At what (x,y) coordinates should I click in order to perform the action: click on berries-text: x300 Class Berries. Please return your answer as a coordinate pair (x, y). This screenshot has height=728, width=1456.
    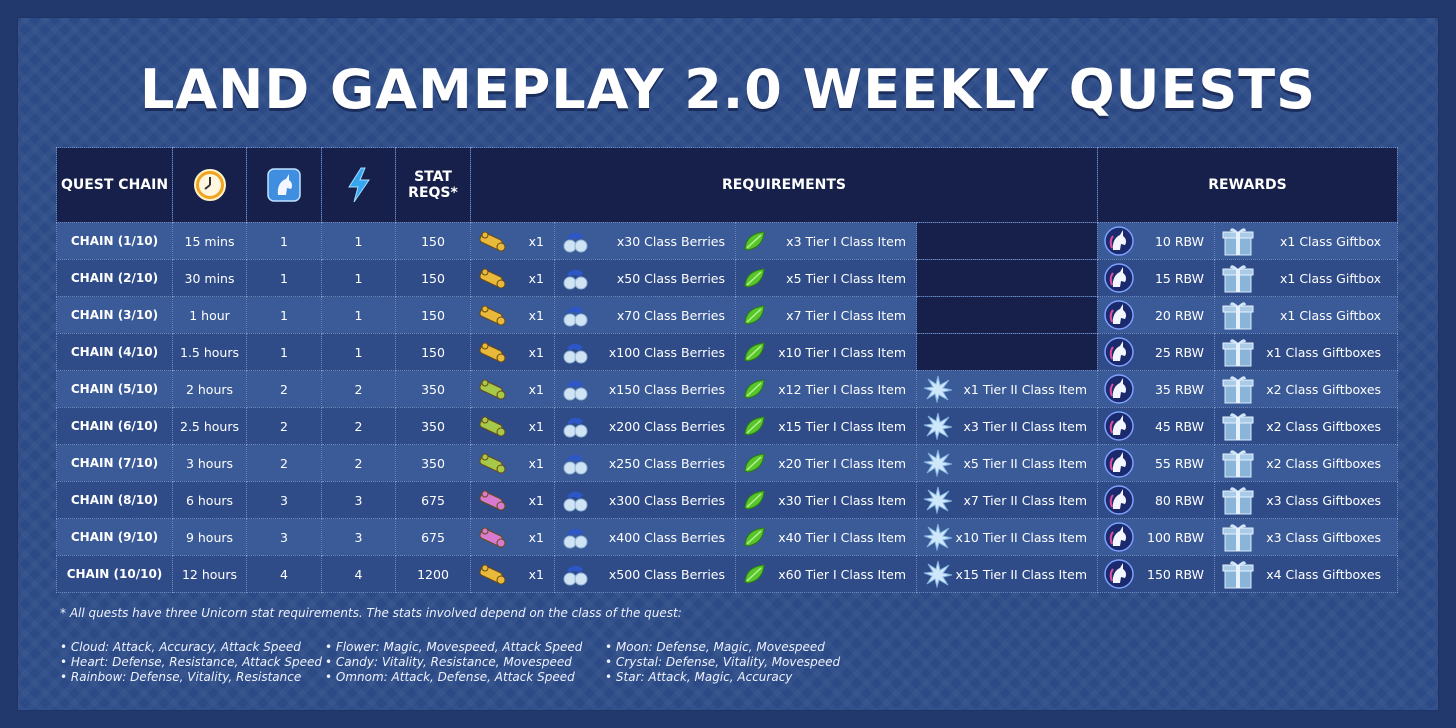
    Looking at the image, I should click on (666, 500).